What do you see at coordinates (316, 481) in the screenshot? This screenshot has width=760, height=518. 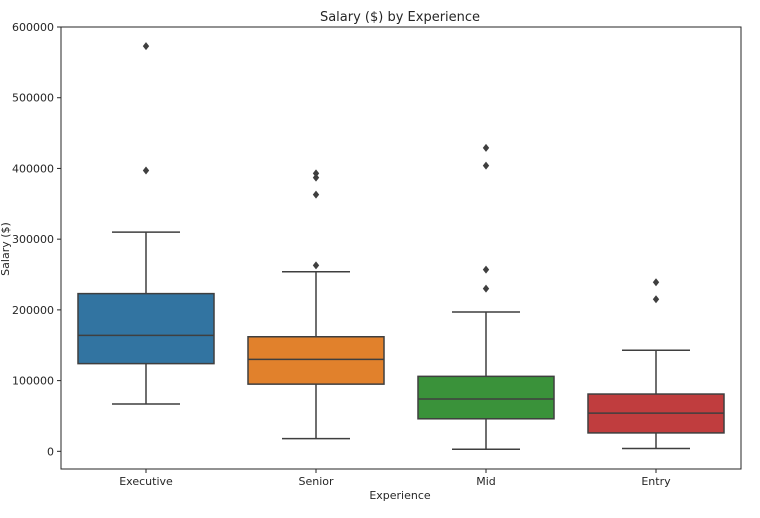 I see `x-tick-label: Senior` at bounding box center [316, 481].